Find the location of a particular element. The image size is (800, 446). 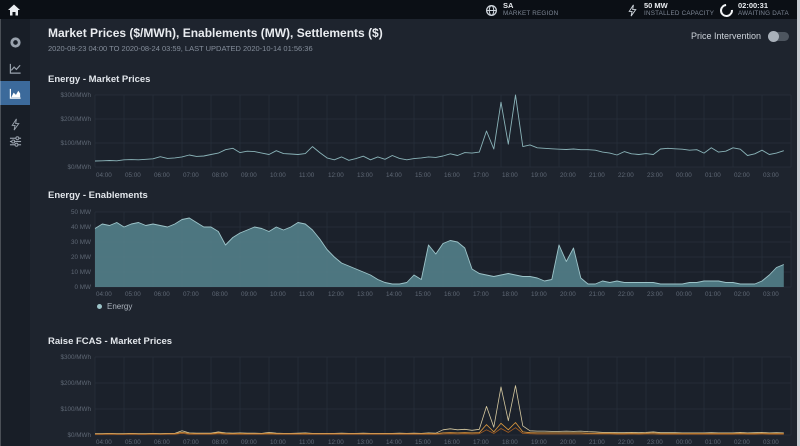

gear-icon is located at coordinates (15, 42).